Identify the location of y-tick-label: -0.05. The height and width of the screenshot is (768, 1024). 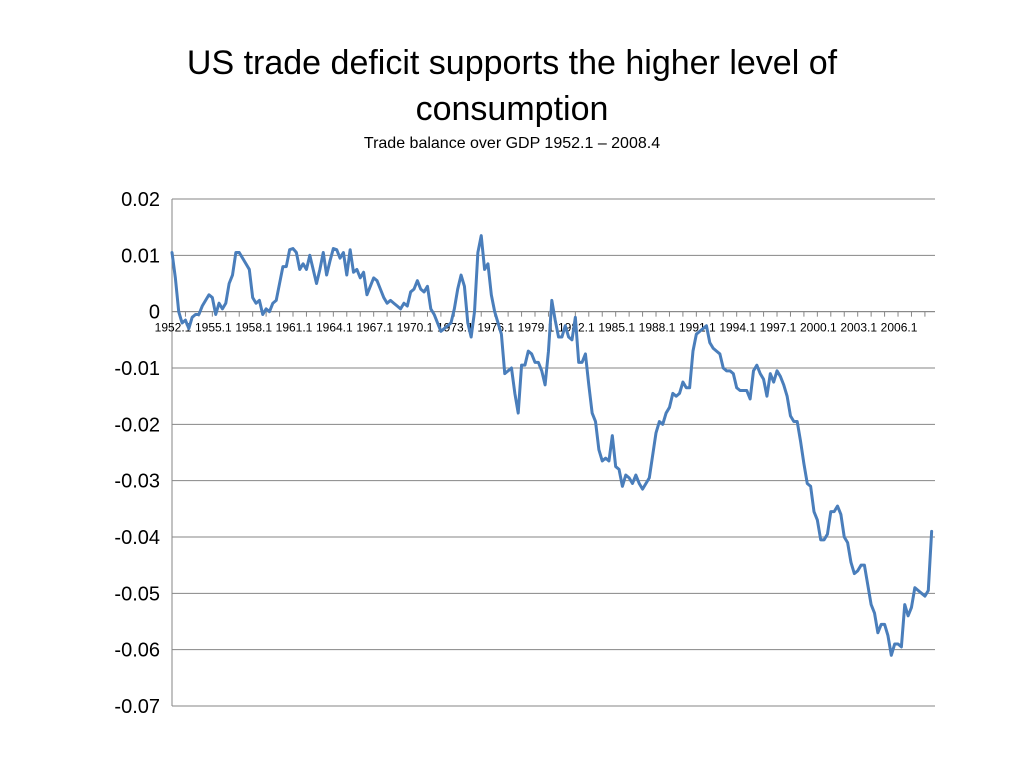
(137, 594).